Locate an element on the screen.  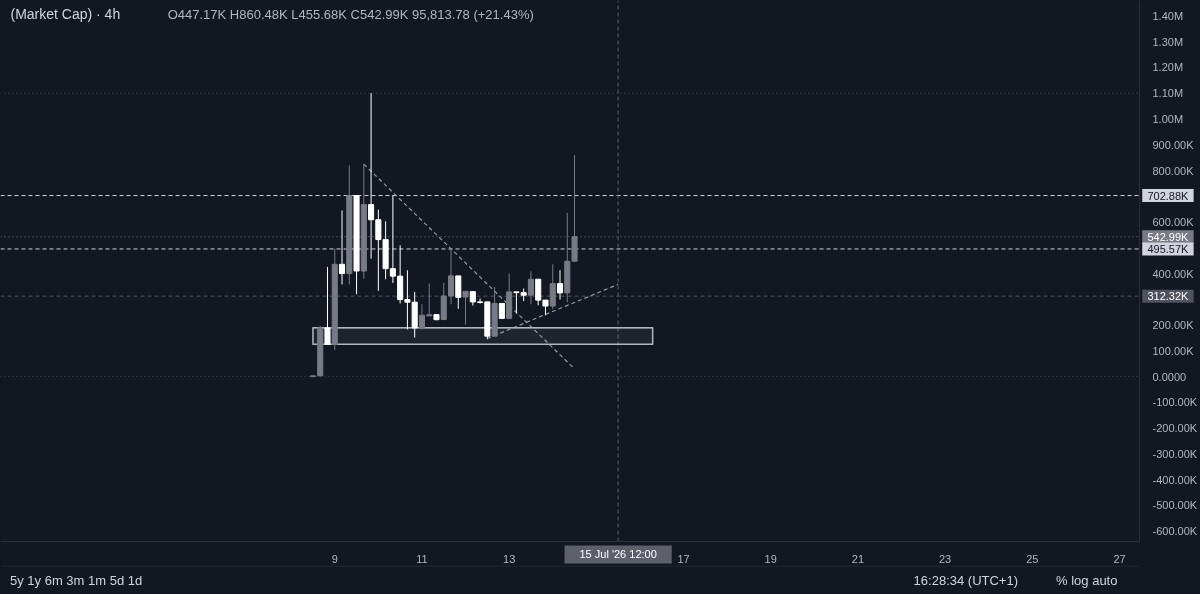
y-tick-label: 1.00M is located at coordinates (1168, 119).